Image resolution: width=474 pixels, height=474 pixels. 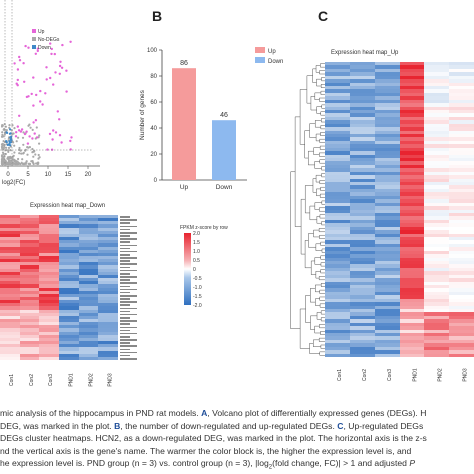 I want to click on heatmap-legend-tick-label: -0.5, so click(x=197, y=279).